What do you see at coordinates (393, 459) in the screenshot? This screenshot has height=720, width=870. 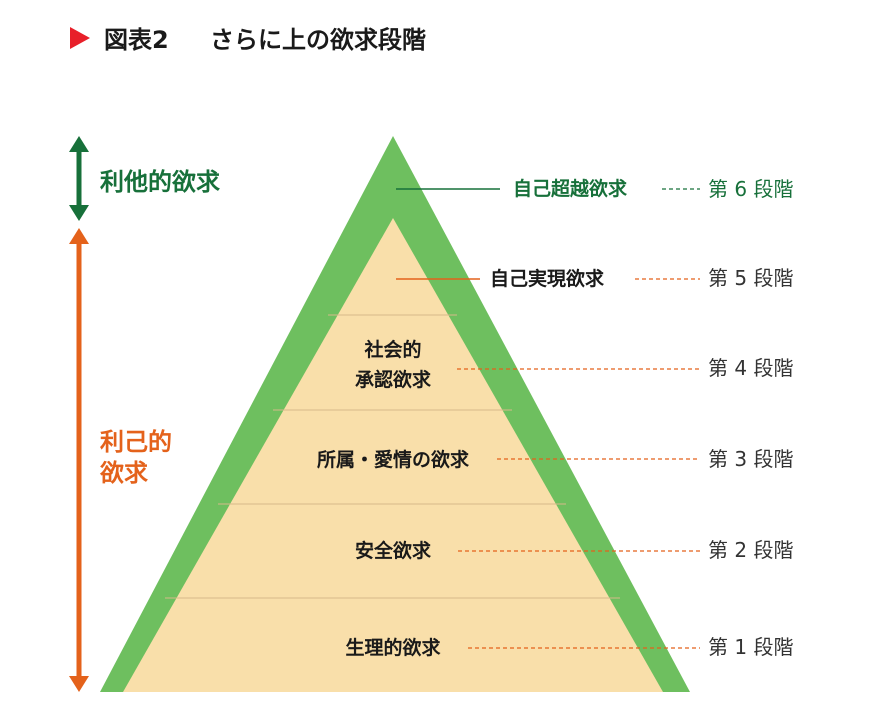 I see `level3-name: 所属・愛情の欲求` at bounding box center [393, 459].